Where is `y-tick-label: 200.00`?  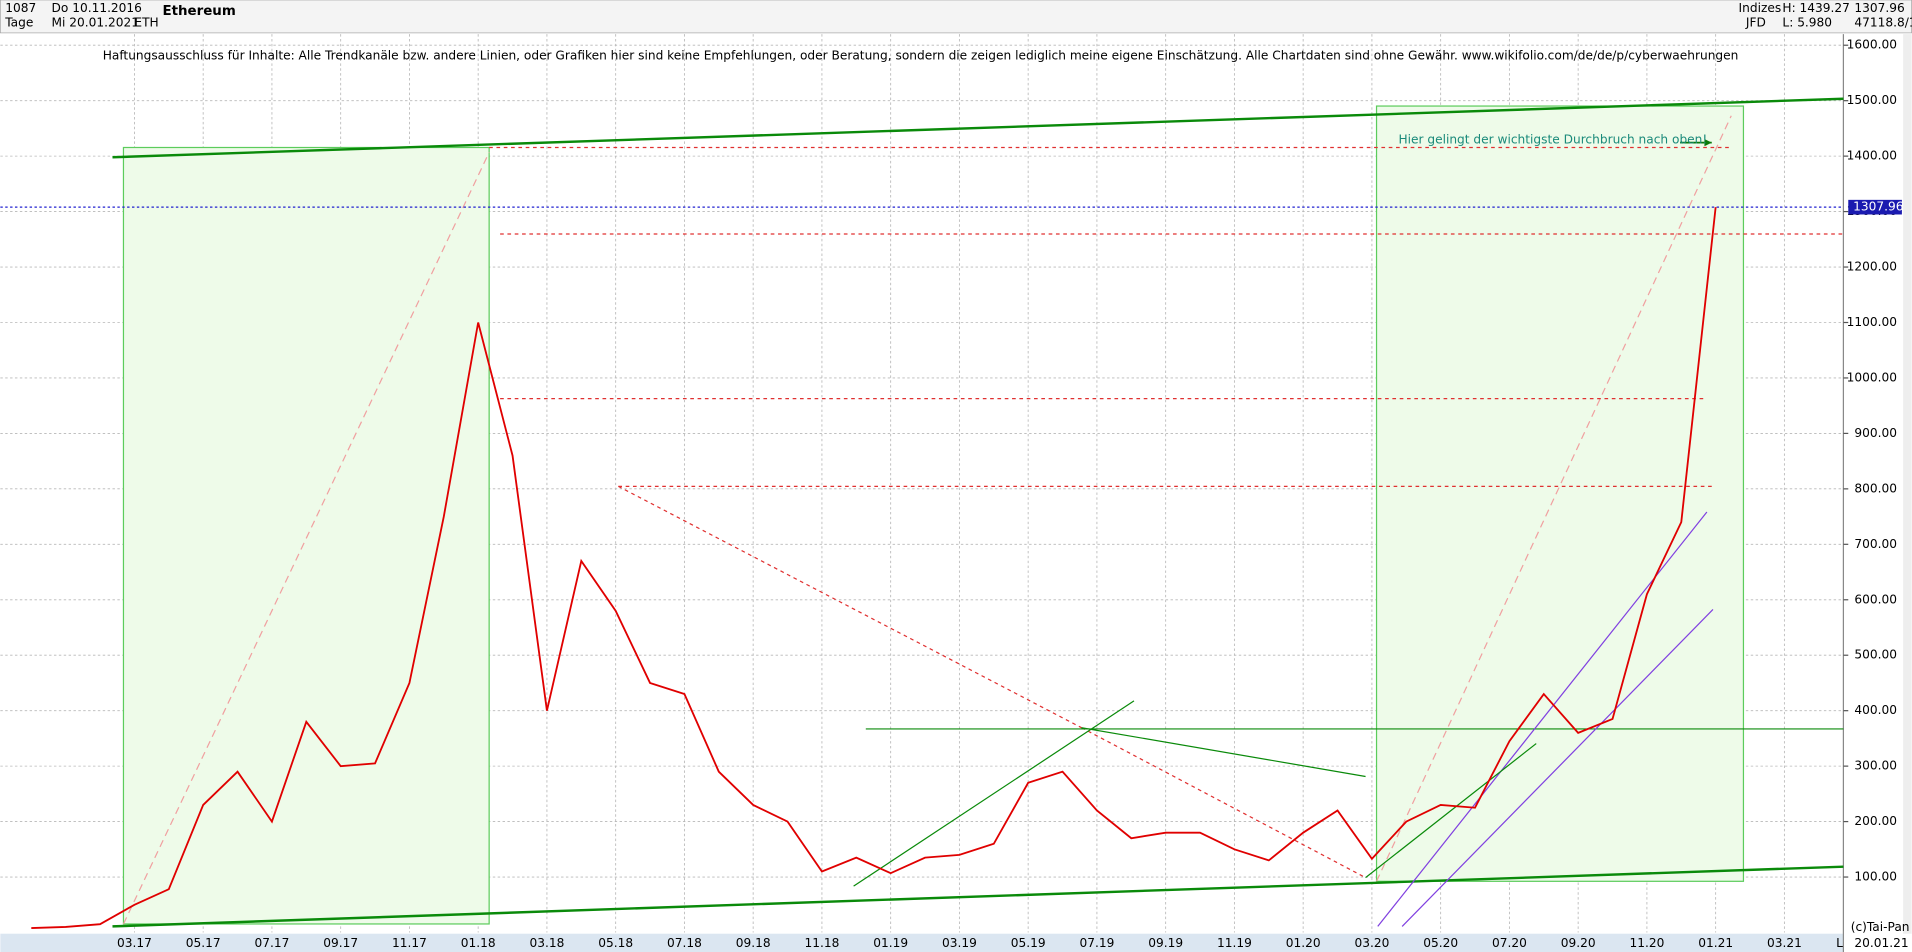 y-tick-label: 200.00 is located at coordinates (1875, 821).